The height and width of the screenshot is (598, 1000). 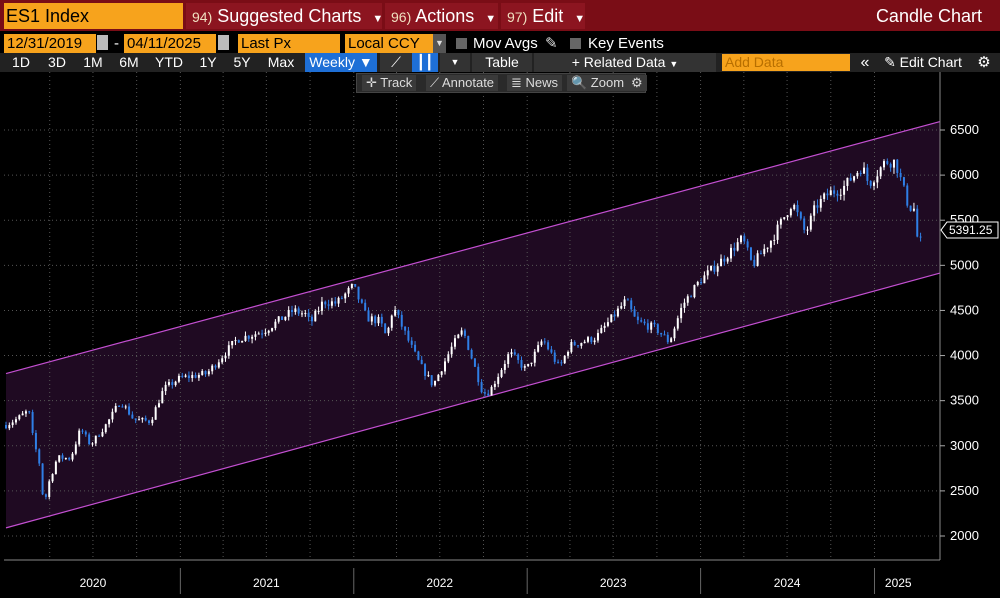 What do you see at coordinates (923, 62) in the screenshot?
I see `edit-chart-button: ✎ Edit Chart` at bounding box center [923, 62].